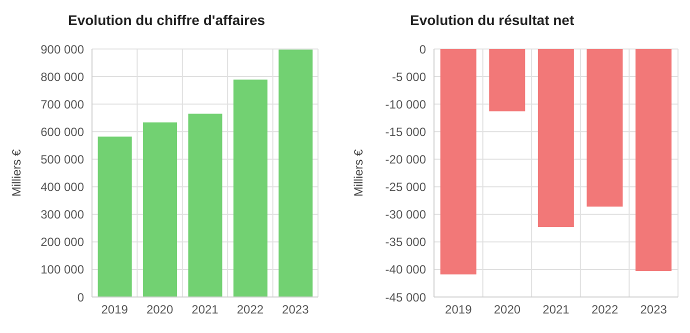  Describe the element at coordinates (62, 242) in the screenshot. I see `y-tick-label: 200 000` at that location.